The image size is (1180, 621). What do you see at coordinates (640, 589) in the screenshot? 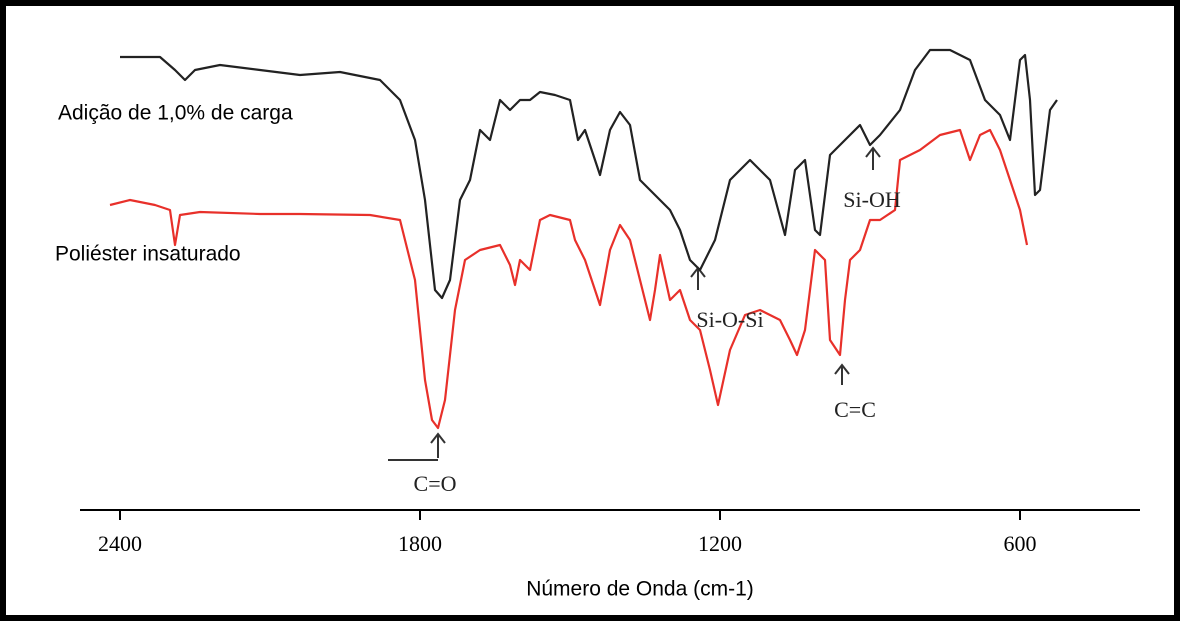
I see `x-axis-label: Número de Onda (cm-1)` at bounding box center [640, 589].